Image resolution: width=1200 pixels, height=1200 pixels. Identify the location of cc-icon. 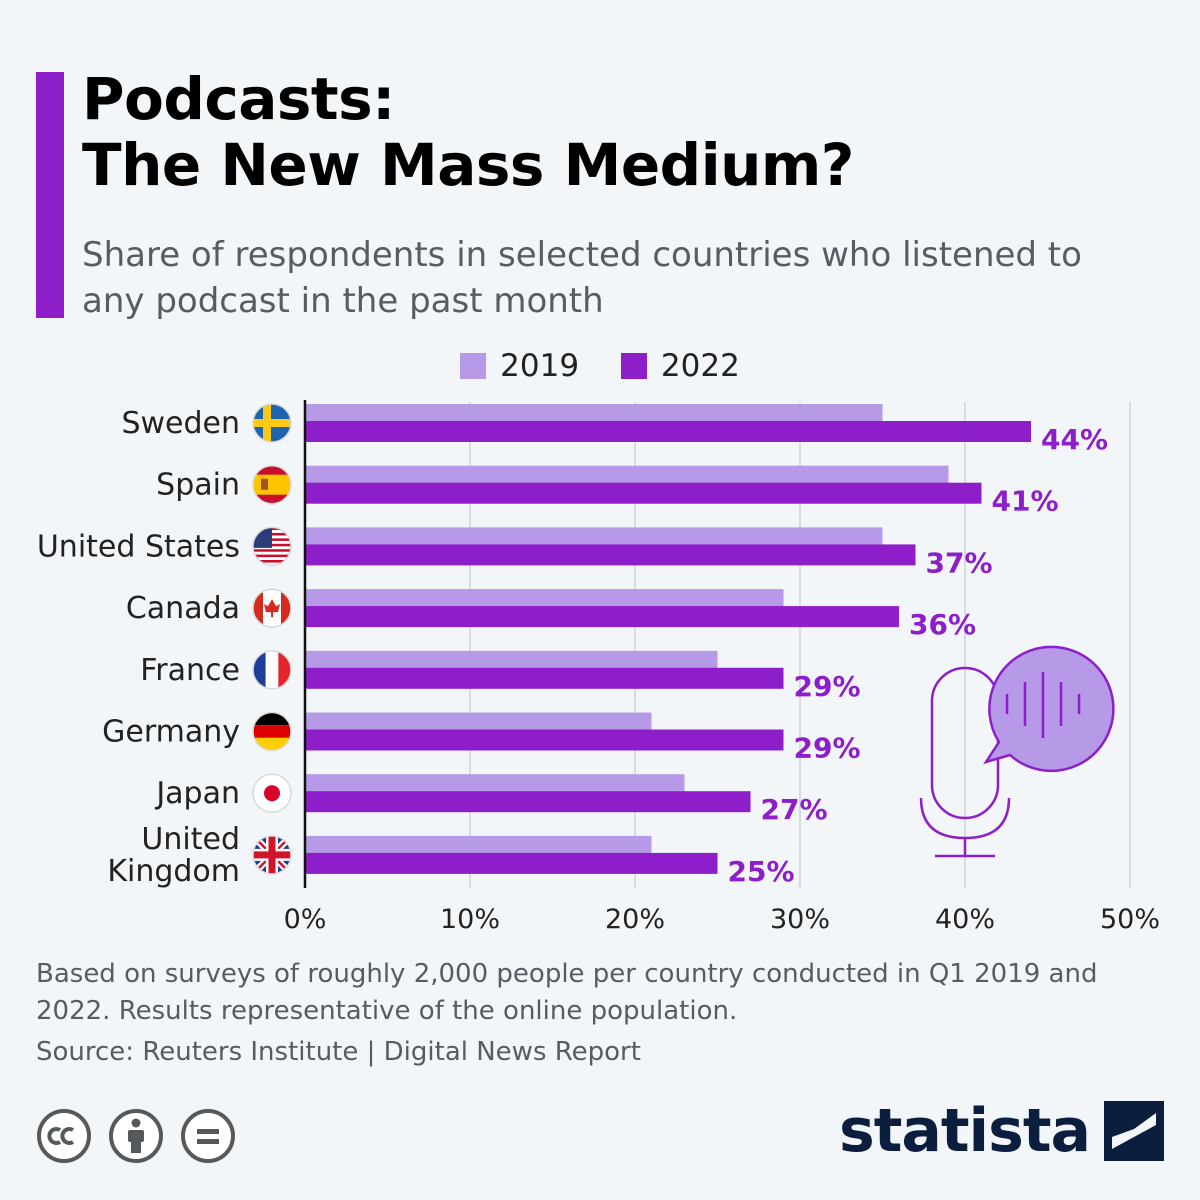
(64, 1136).